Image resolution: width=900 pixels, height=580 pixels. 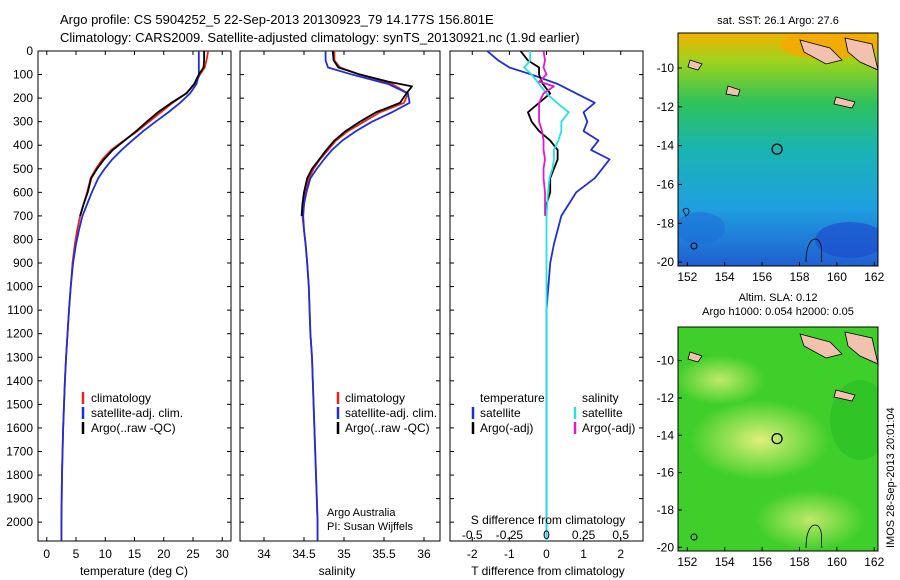 I want to click on legend-label-s-argo: Argo(-adj), so click(x=608, y=428).